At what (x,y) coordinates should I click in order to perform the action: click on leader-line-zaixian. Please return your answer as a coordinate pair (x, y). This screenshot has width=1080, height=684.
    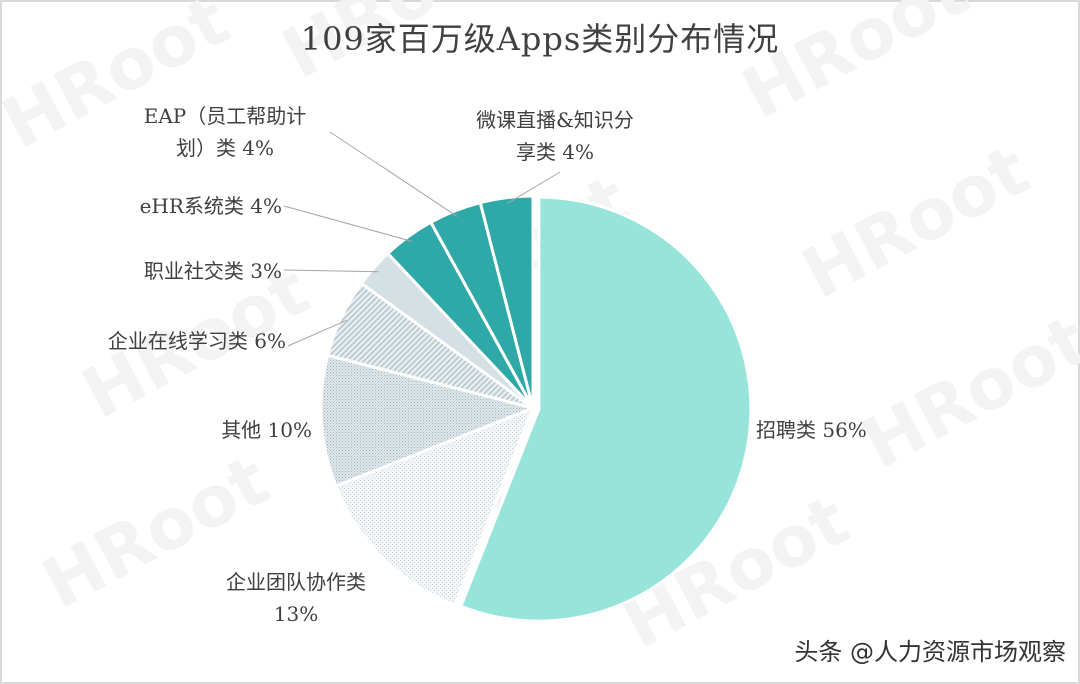
    Looking at the image, I should click on (317, 333).